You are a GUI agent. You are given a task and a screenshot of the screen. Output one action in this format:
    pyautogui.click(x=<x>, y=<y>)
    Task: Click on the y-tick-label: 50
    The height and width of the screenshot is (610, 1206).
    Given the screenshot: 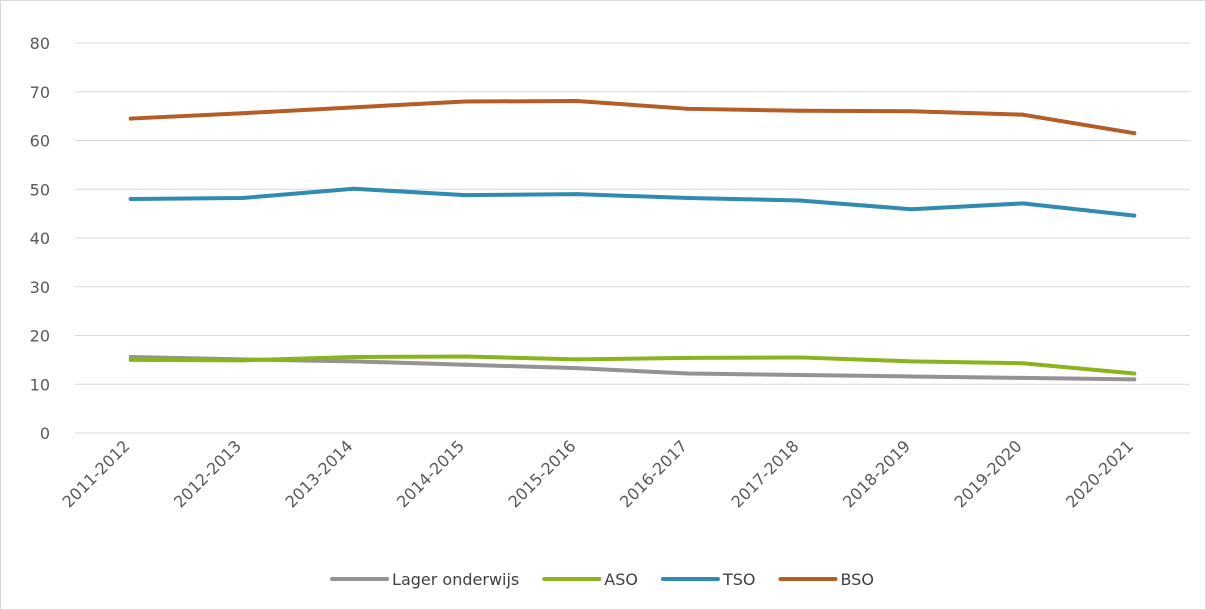 What is the action you would take?
    pyautogui.click(x=40, y=189)
    